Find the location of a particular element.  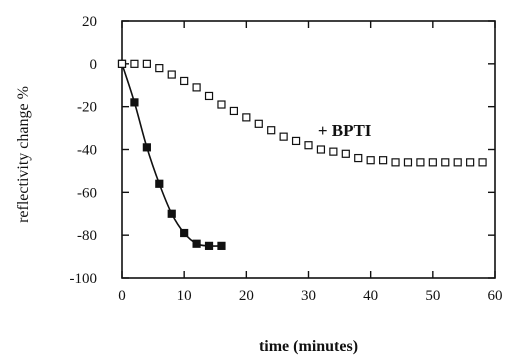

y-tick-label: 0 is located at coordinates (94, 65).